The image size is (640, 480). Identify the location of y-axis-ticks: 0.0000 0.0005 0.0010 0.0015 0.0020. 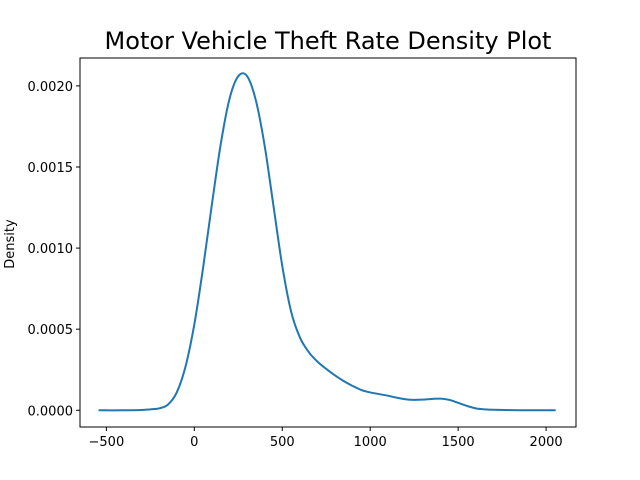
(54, 249).